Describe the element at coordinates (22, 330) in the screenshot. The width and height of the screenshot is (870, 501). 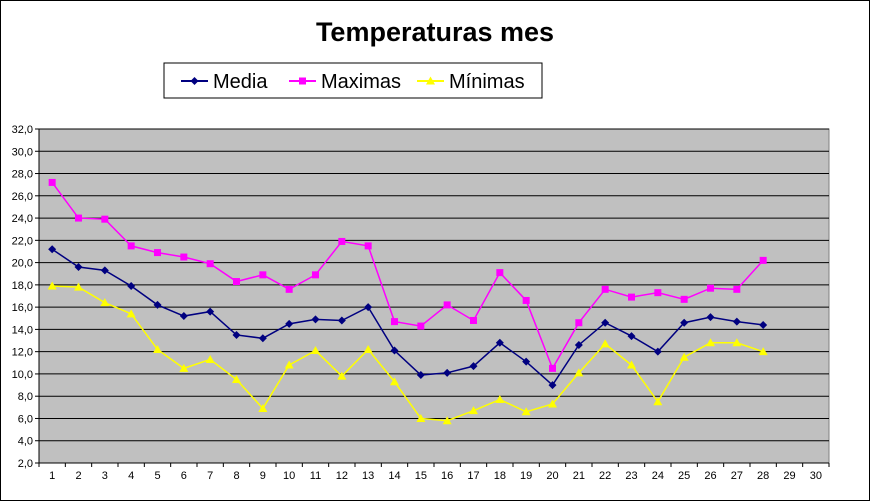
I see `y-tick-label: 14,0` at that location.